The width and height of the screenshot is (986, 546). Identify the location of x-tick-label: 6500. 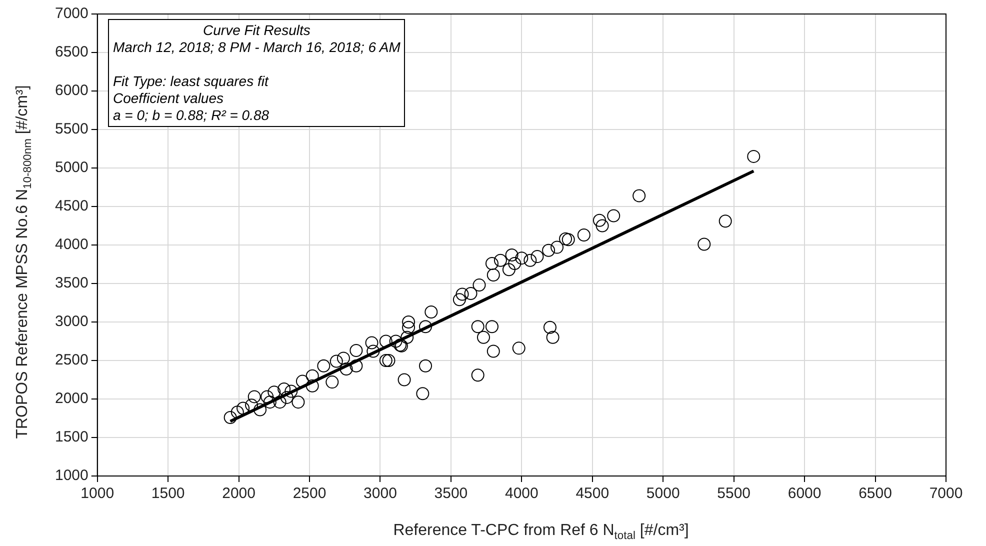
(875, 493).